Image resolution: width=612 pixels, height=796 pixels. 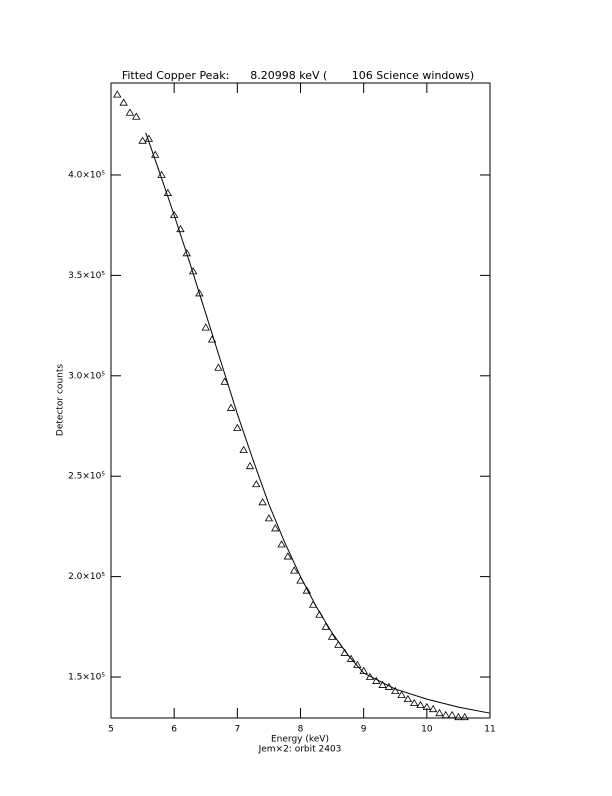 What do you see at coordinates (364, 730) in the screenshot?
I see `x-tick-label: 9` at bounding box center [364, 730].